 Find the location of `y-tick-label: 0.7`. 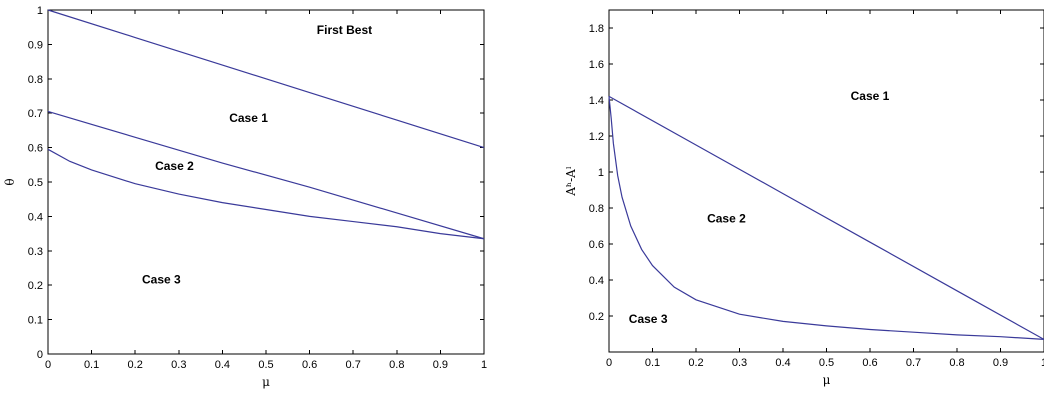

y-tick-label: 0.7 is located at coordinates (35, 114).